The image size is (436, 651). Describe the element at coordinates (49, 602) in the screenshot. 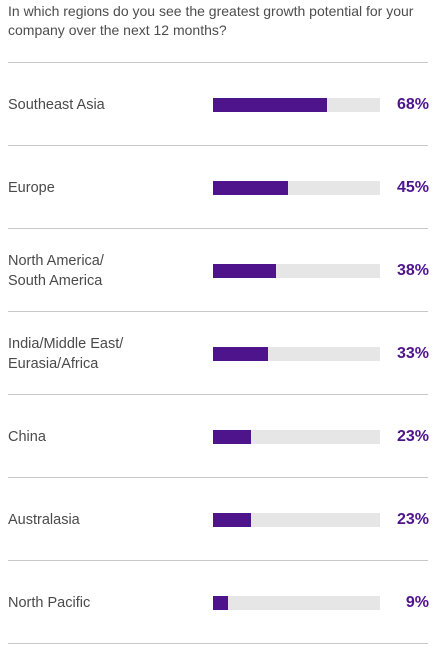

I see `category-label: North Pacific` at that location.